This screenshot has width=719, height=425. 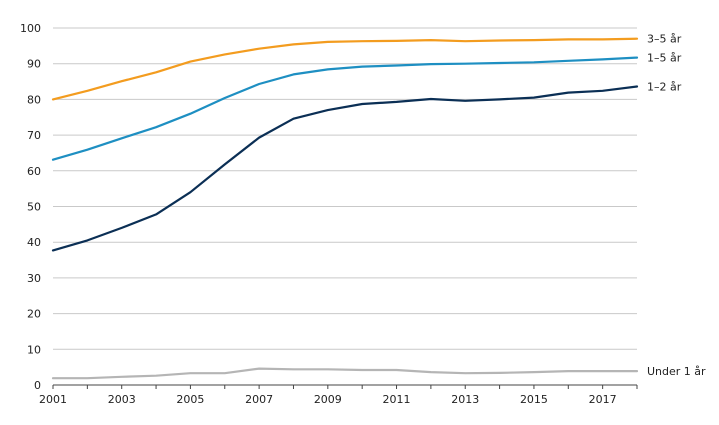 What do you see at coordinates (664, 58) in the screenshot?
I see `series-label: 1–5 år` at bounding box center [664, 58].